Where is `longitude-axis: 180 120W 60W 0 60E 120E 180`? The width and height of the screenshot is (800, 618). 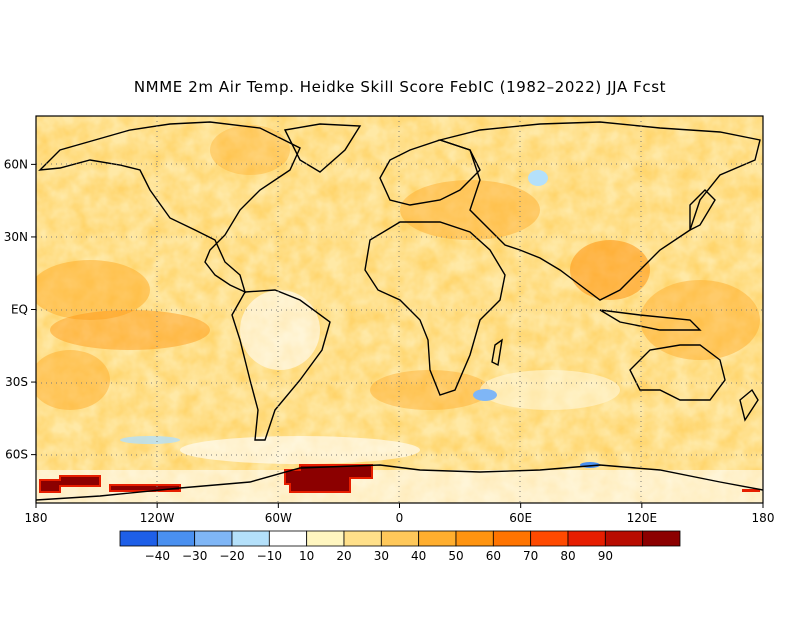
longitude-axis: 180 120W 60W 0 60E 120E 180 is located at coordinates (400, 514).